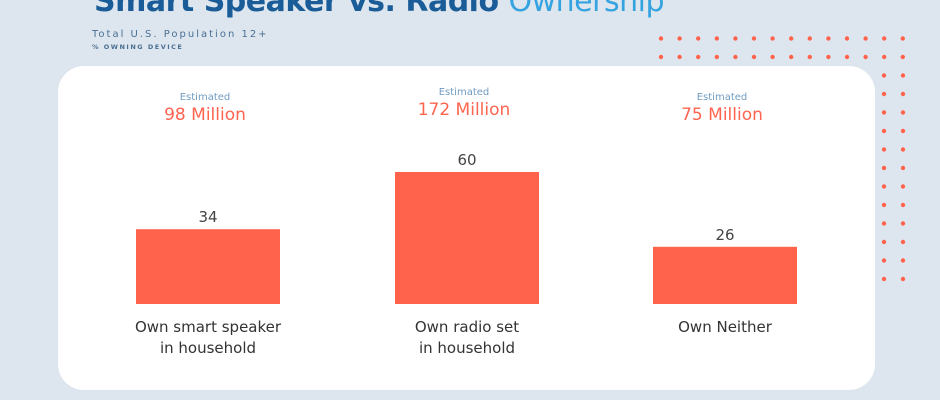 The height and width of the screenshot is (400, 940). I want to click on title-main: Smart Speaker vs. Radio, so click(296, 9).